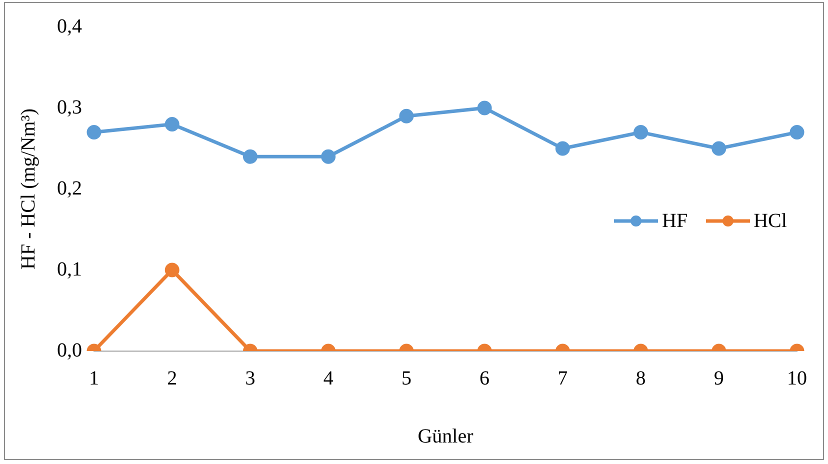 The height and width of the screenshot is (464, 828). Describe the element at coordinates (69, 26) in the screenshot. I see `y-tick-label: 0,4` at that location.